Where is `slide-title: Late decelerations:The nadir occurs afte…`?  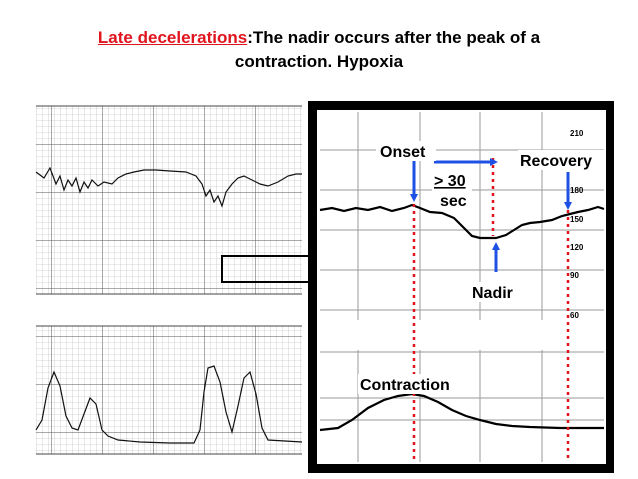
slide-title: Late decelerations:The nadir occurs afte… is located at coordinates (319, 50).